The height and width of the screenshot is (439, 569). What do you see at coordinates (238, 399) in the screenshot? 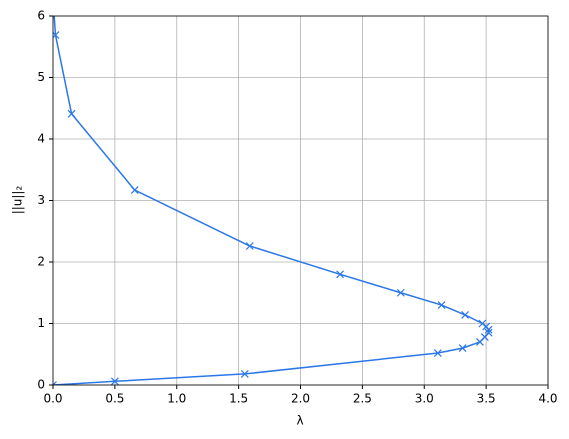
I see `x-tick-label: 1.5` at bounding box center [238, 399].